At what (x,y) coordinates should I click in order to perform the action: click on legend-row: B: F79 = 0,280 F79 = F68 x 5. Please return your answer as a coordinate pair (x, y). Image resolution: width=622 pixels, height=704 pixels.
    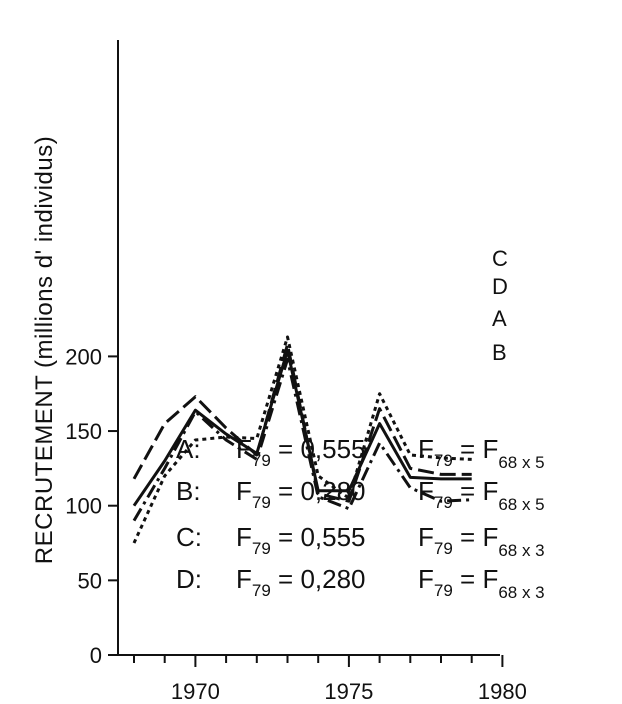
    Looking at the image, I should click on (360, 495).